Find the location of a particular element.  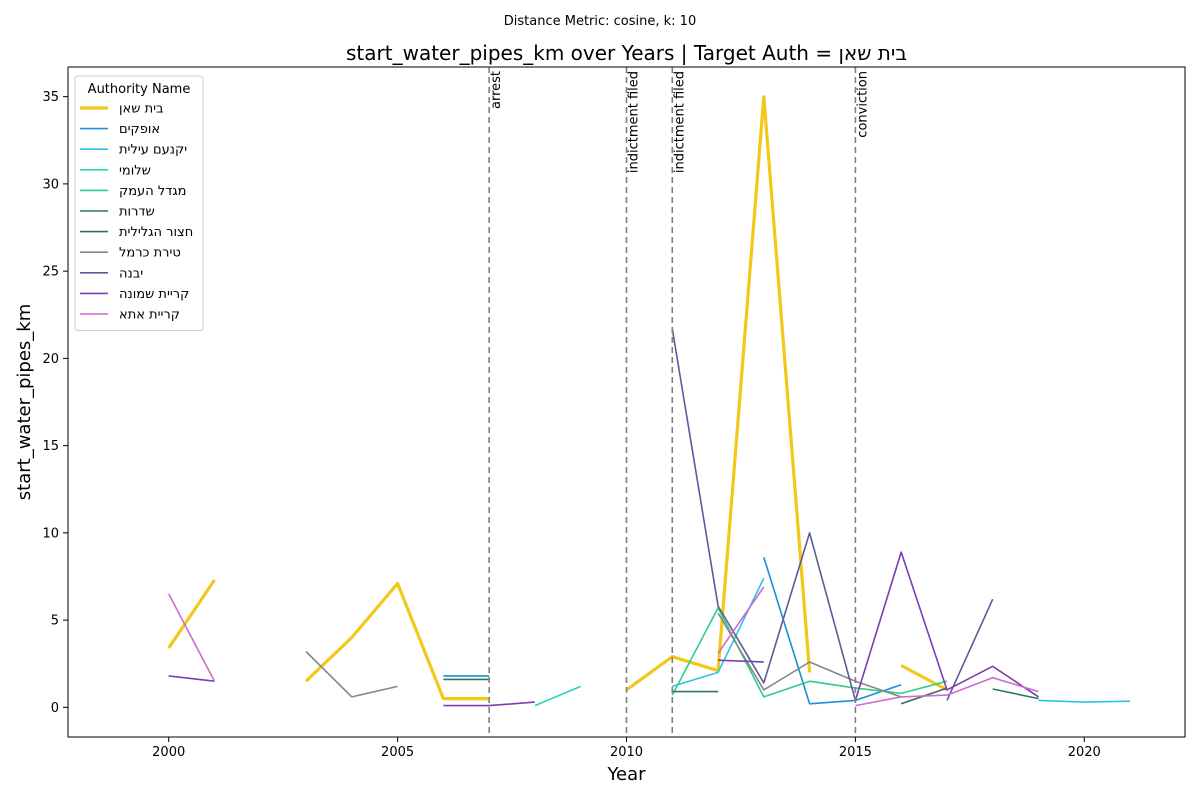

legend-box is located at coordinates (139, 203).